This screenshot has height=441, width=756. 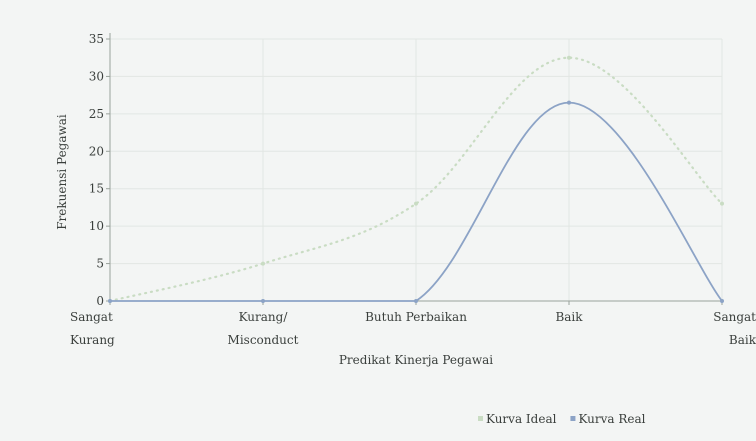 What do you see at coordinates (100, 264) in the screenshot?
I see `y-tick-label: 5` at bounding box center [100, 264].